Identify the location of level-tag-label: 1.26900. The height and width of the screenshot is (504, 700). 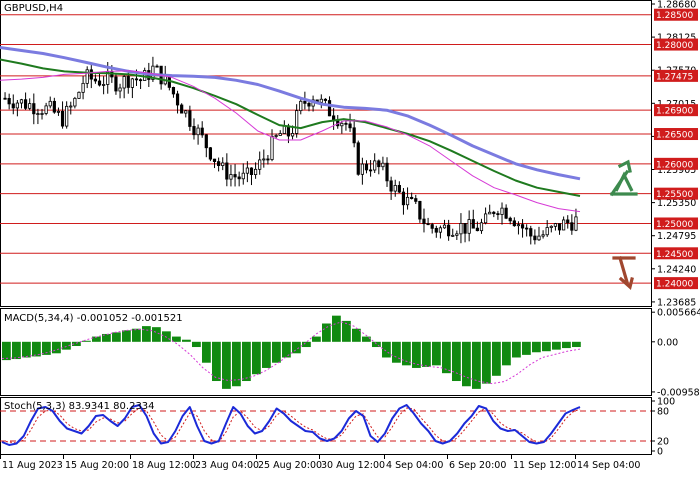
(674, 112).